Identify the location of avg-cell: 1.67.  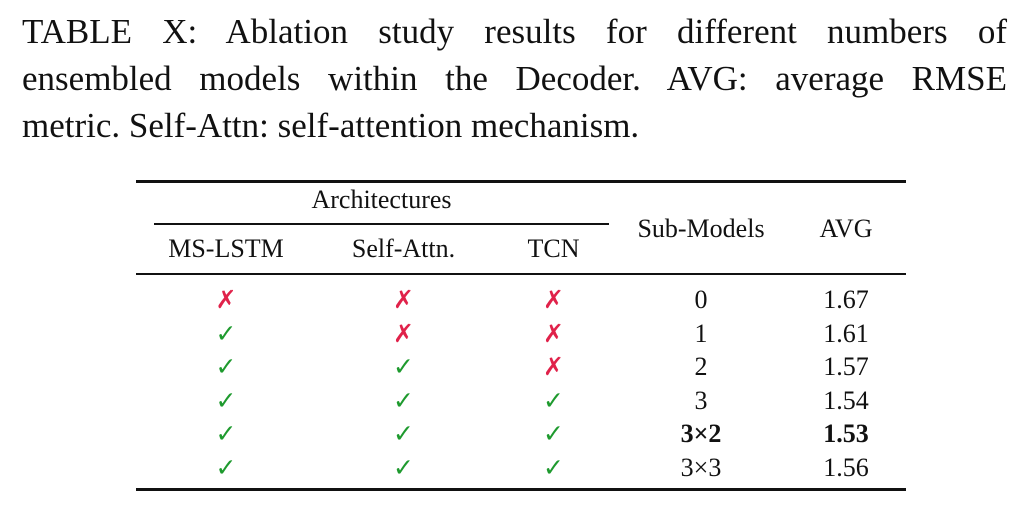
(846, 299).